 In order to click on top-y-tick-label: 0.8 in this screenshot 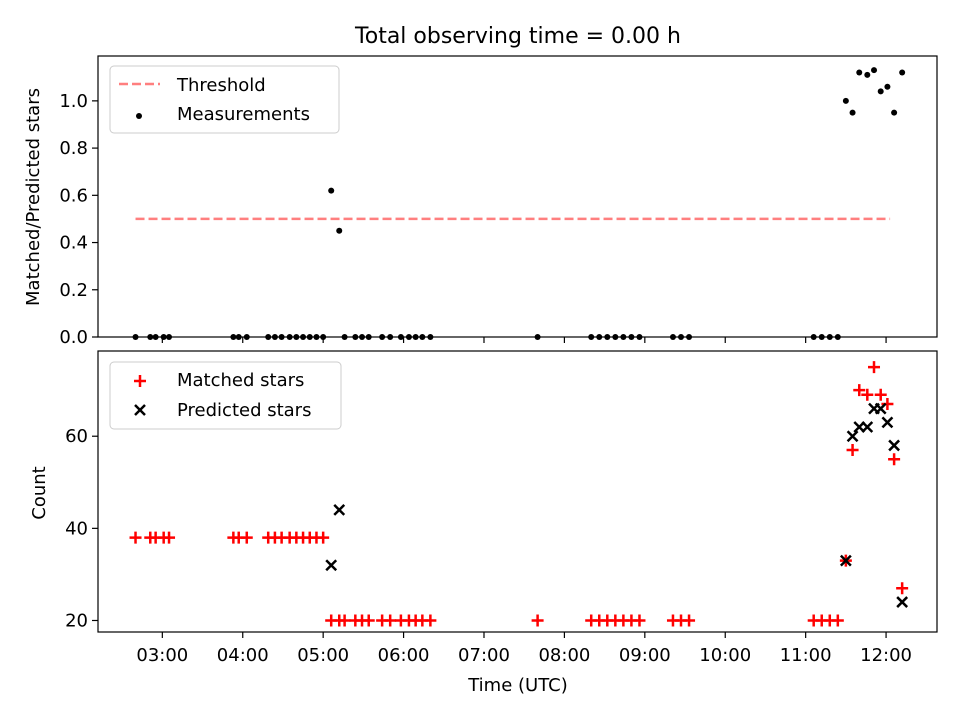, I will do `click(73, 148)`.